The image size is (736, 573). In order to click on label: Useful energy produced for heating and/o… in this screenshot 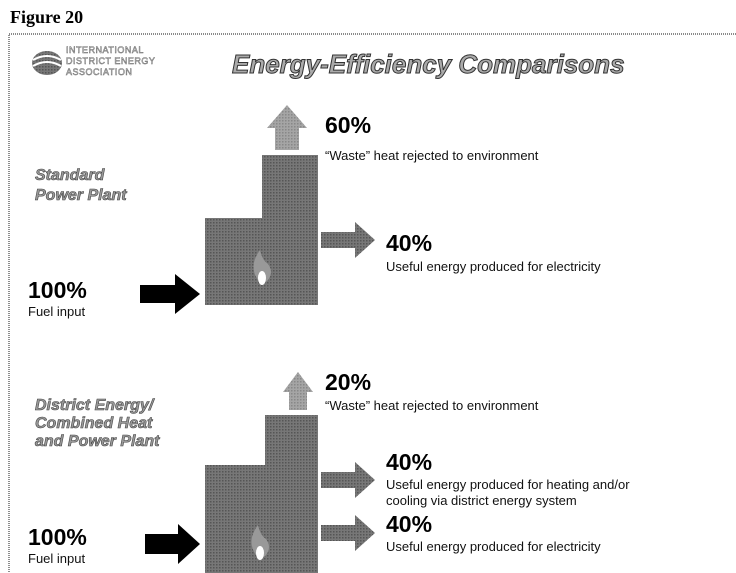, I will do `click(508, 484)`.